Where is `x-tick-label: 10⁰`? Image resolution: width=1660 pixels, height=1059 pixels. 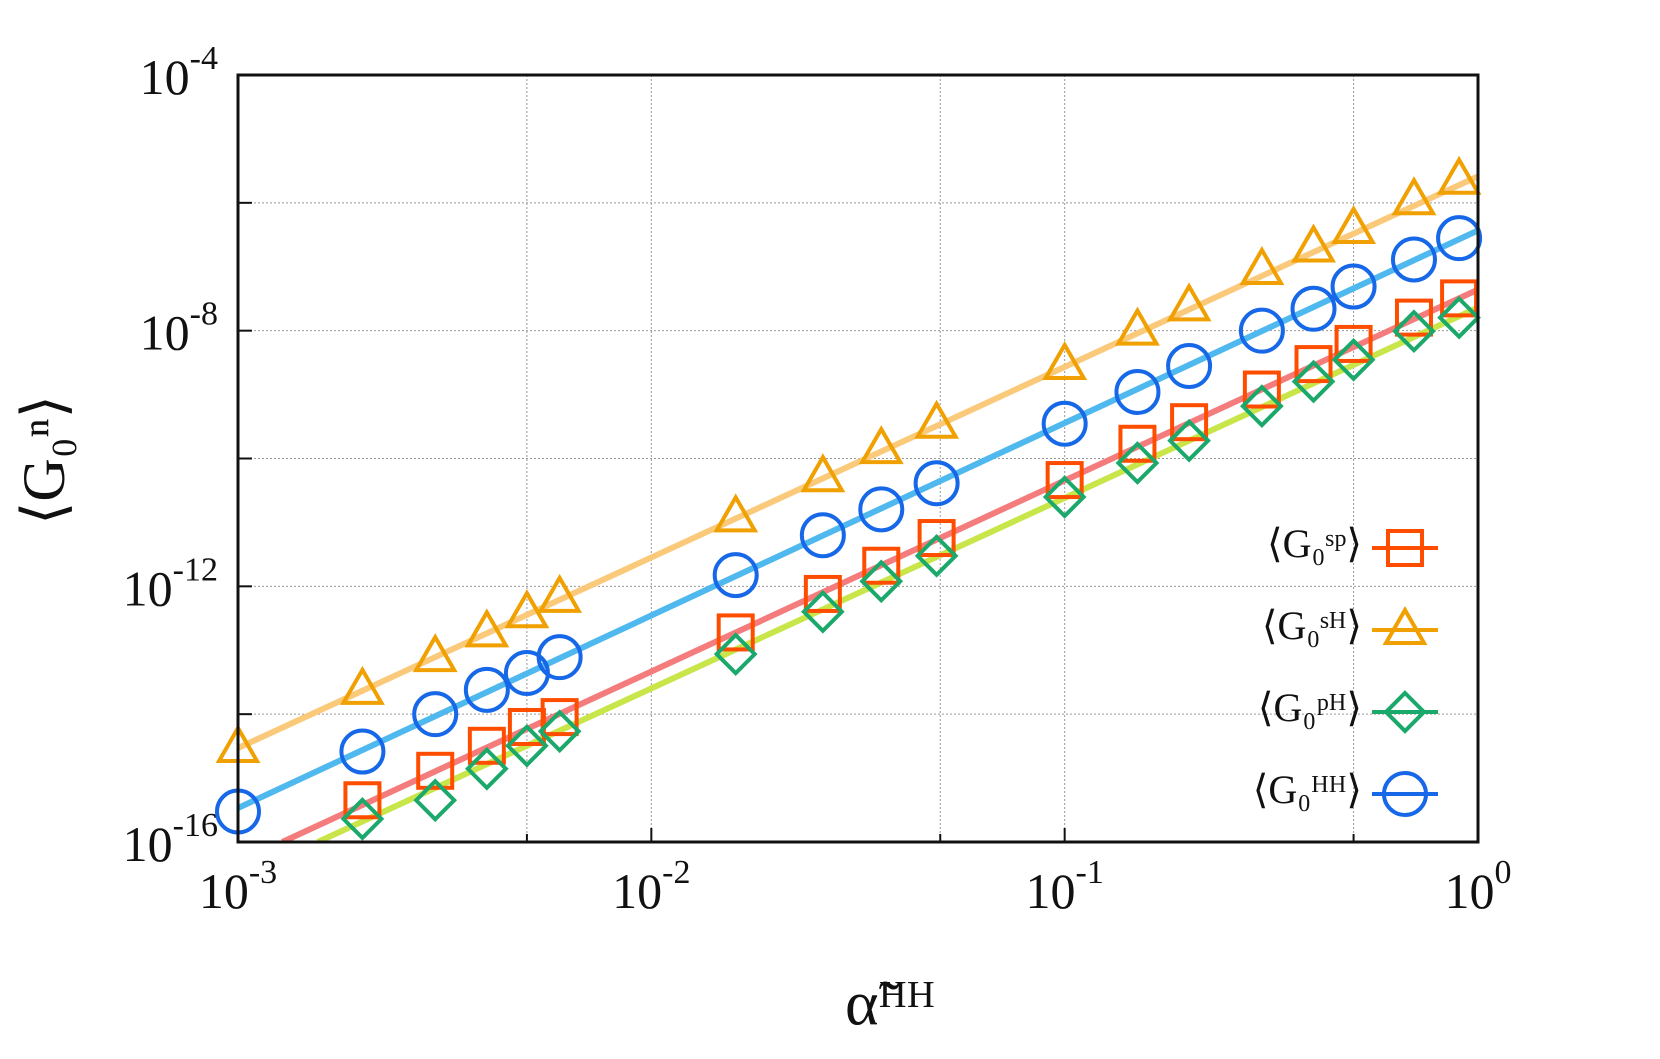
x-tick-label: 10⁰ is located at coordinates (1478, 887).